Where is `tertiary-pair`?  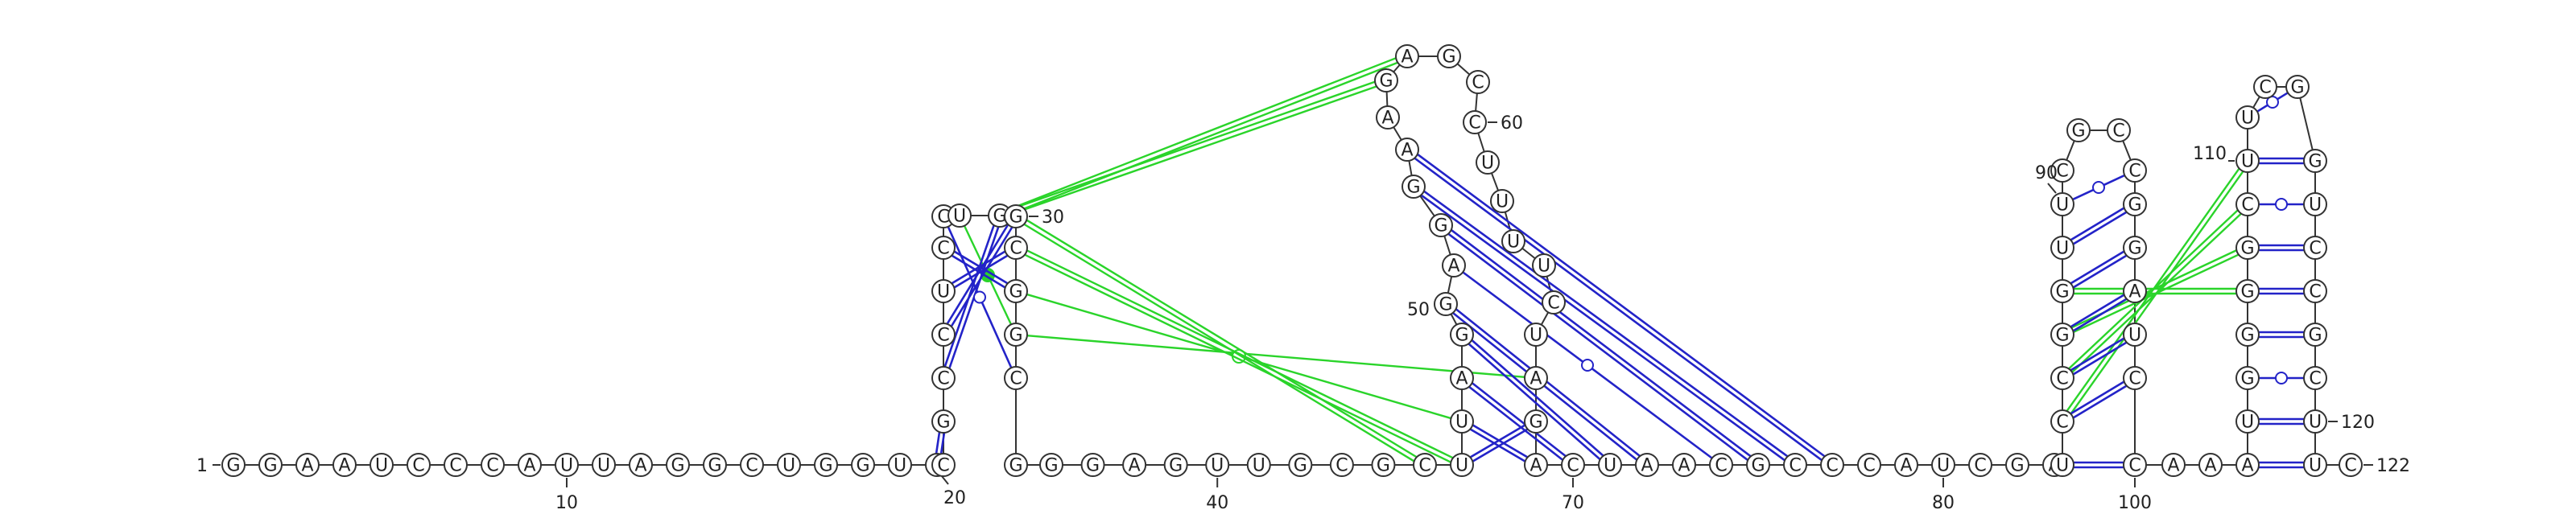 tertiary-pair is located at coordinates (1193, 150).